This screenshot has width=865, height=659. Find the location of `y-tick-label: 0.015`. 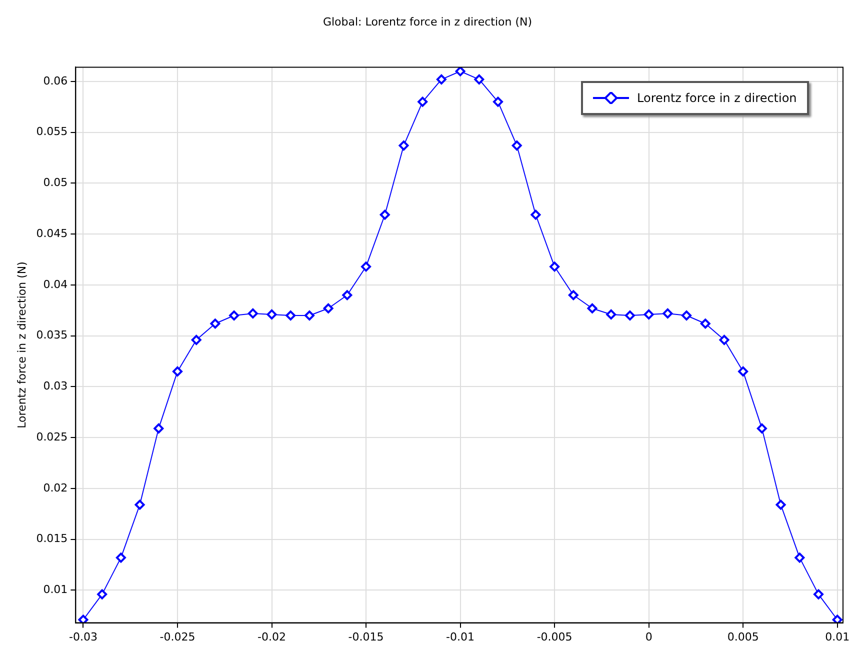

y-tick-label: 0.015 is located at coordinates (52, 539).